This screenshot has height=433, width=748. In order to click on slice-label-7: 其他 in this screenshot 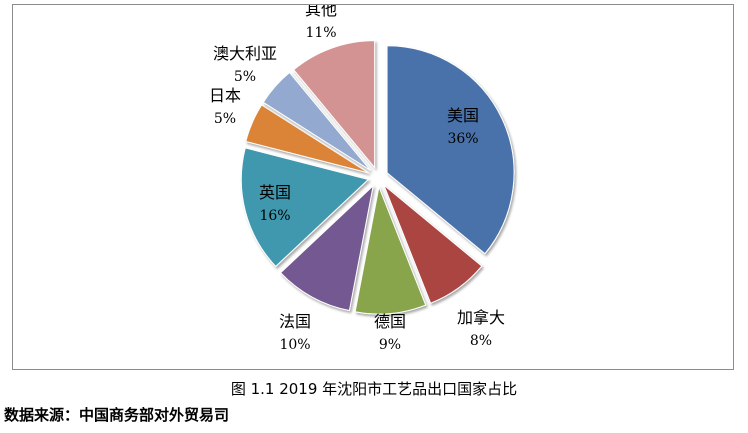, I will do `click(321, 12)`.